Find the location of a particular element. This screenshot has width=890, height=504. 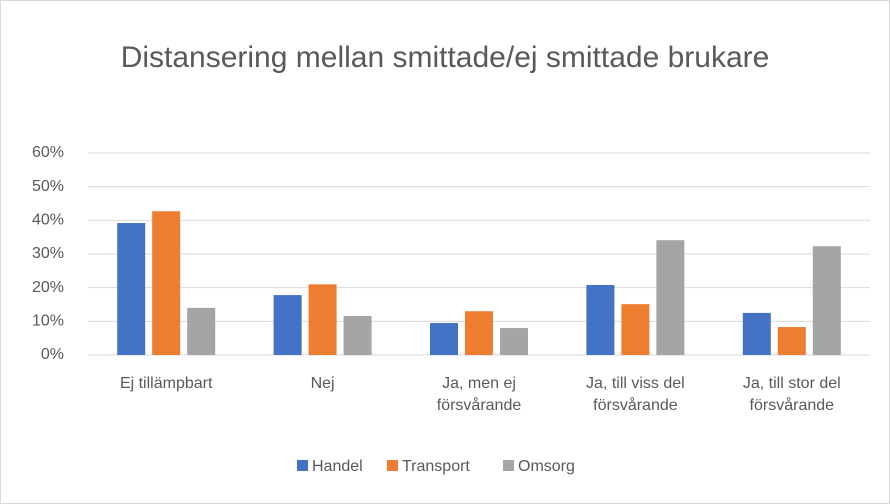

y-tick-label: 40% is located at coordinates (48, 220).